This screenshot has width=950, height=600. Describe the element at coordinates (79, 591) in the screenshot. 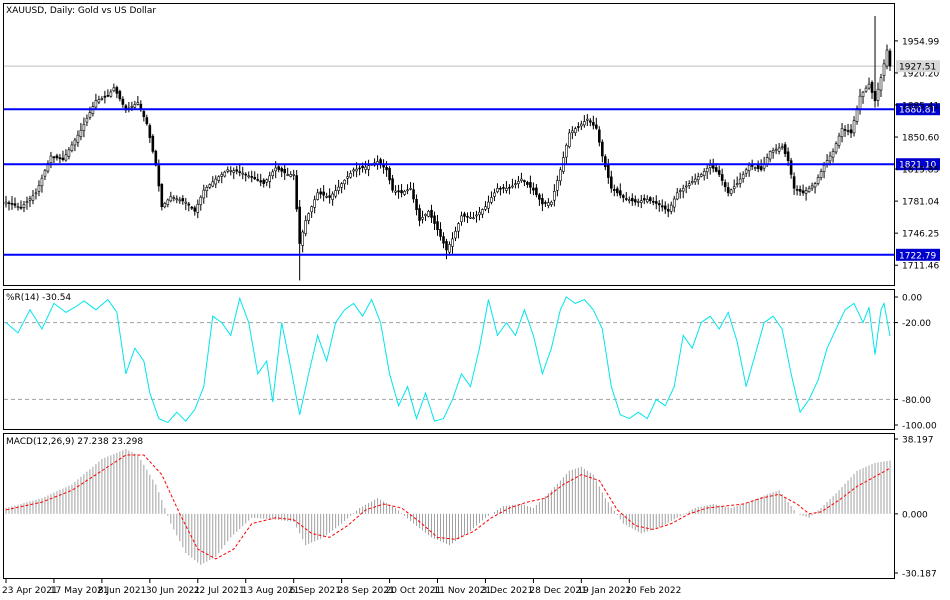

I see `time-tick-label: 17 May 2021` at that location.